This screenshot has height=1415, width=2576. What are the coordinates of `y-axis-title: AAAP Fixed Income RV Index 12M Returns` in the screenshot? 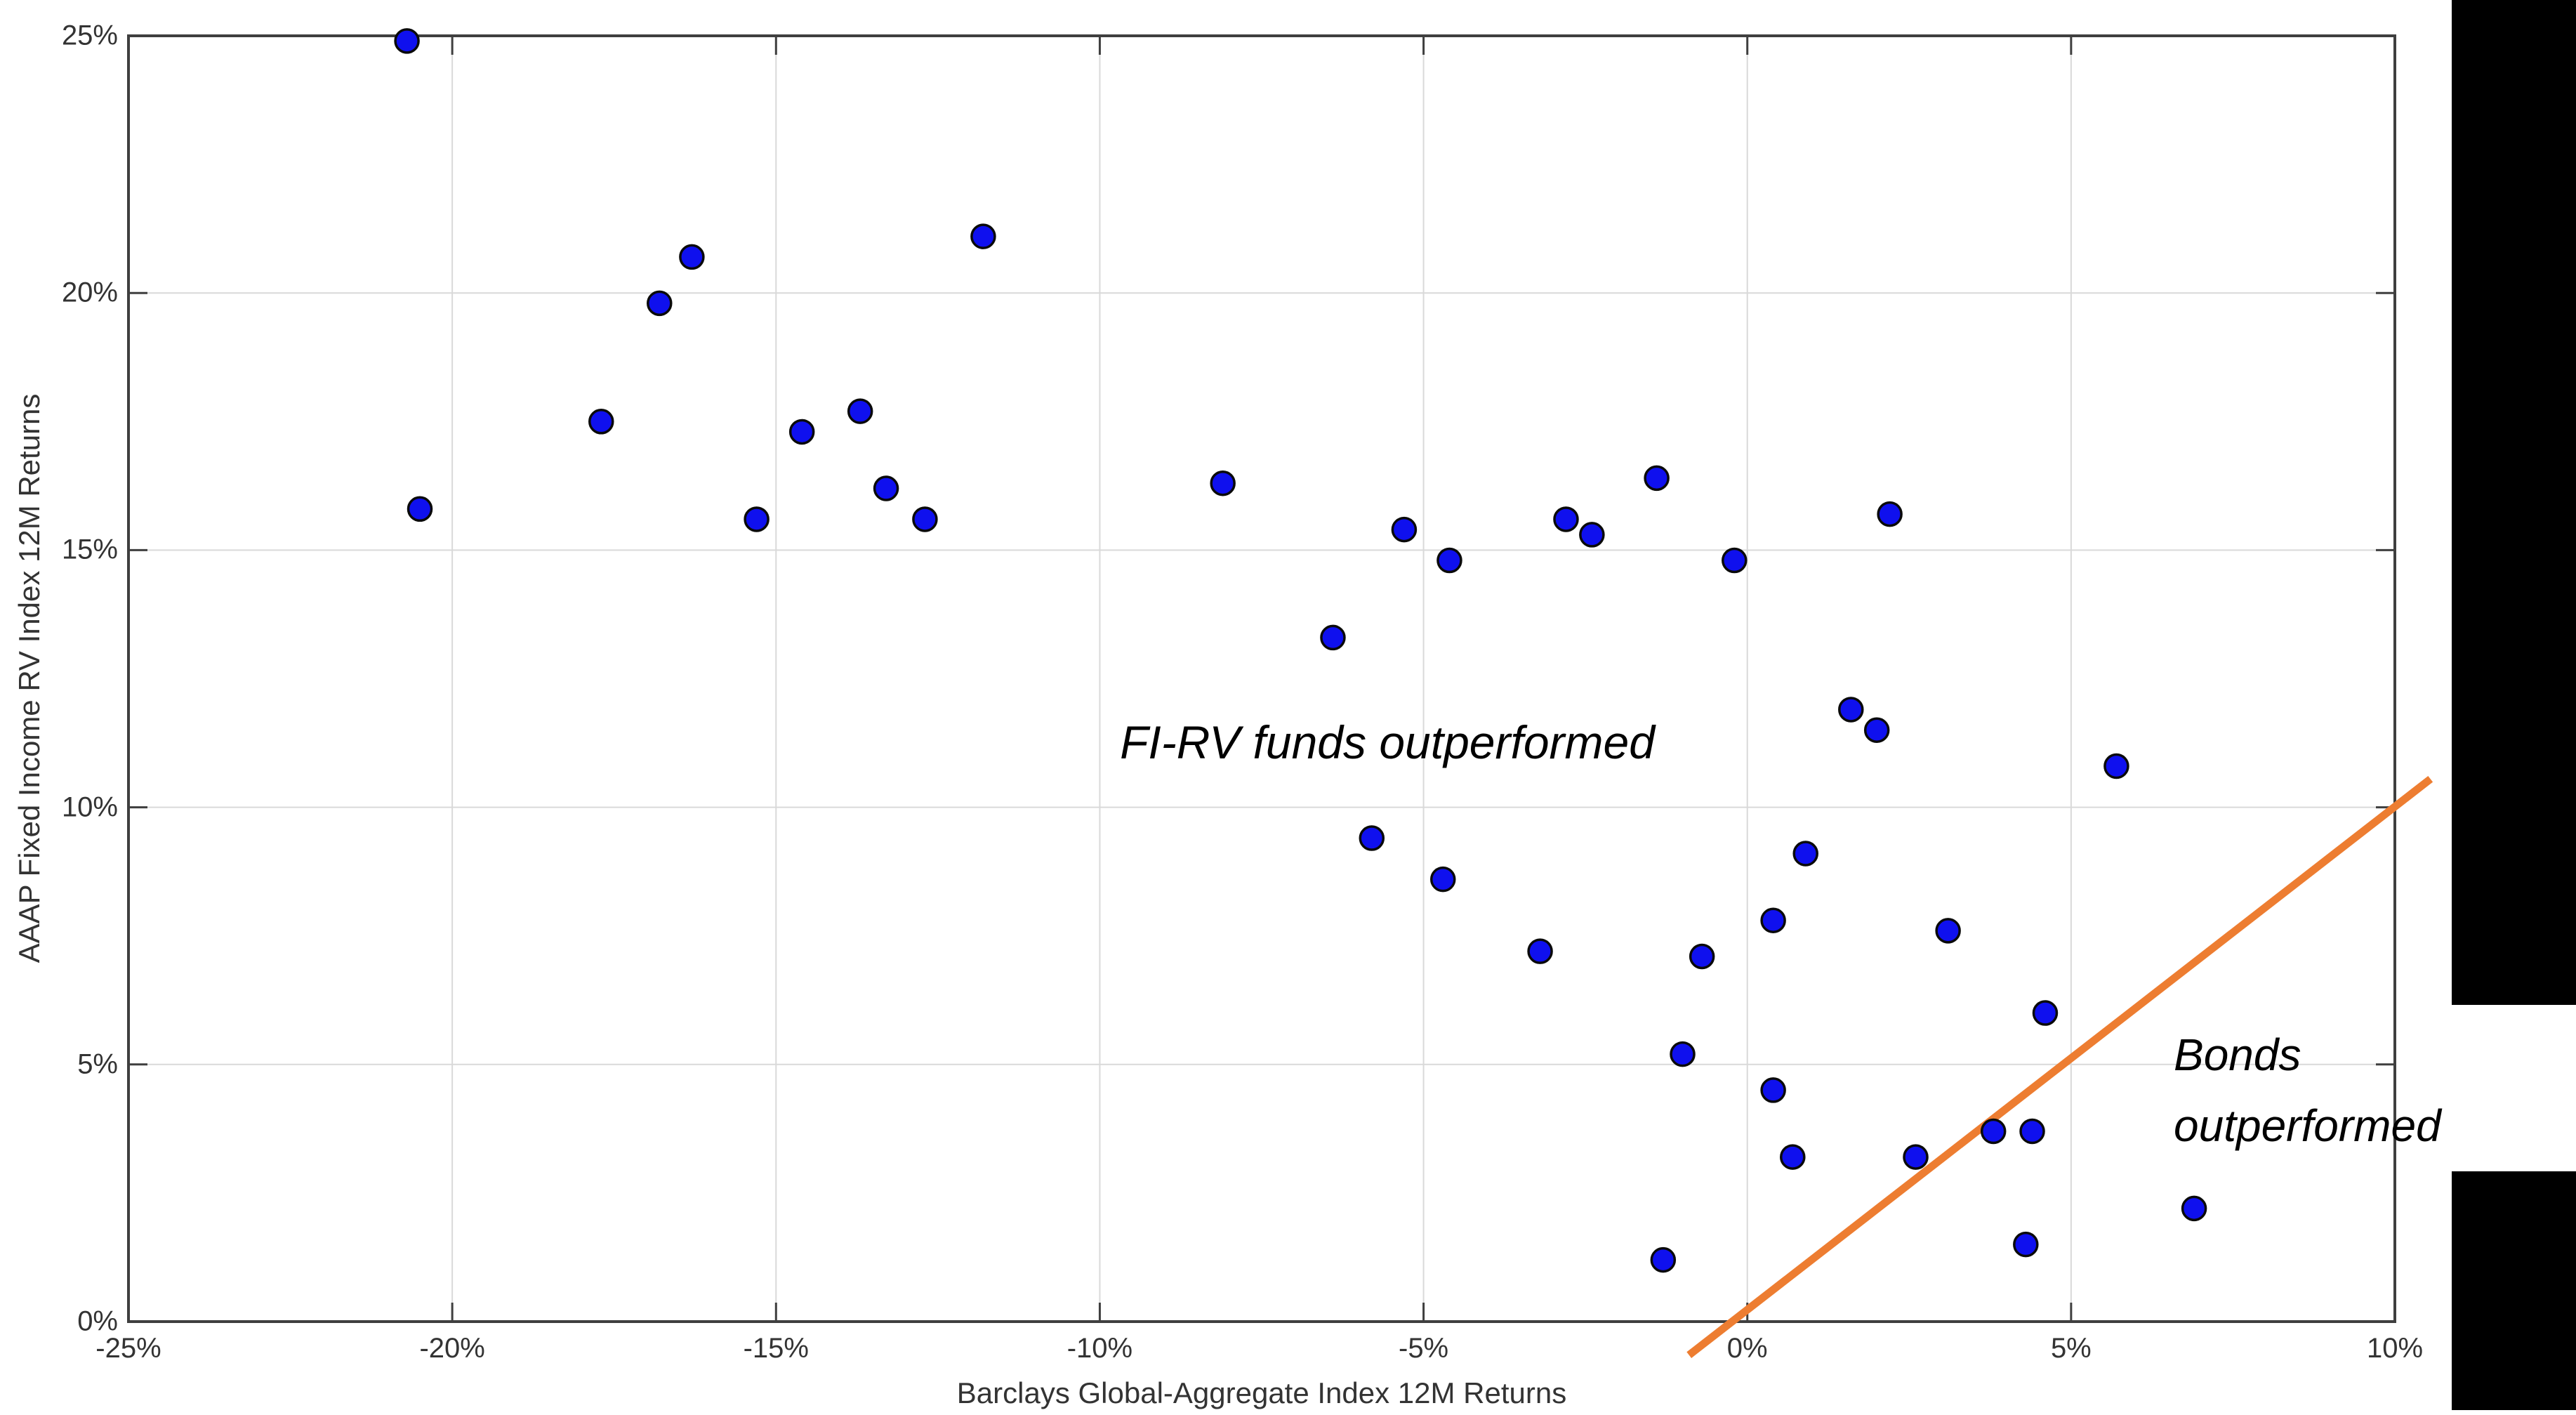 It's located at (30, 678).